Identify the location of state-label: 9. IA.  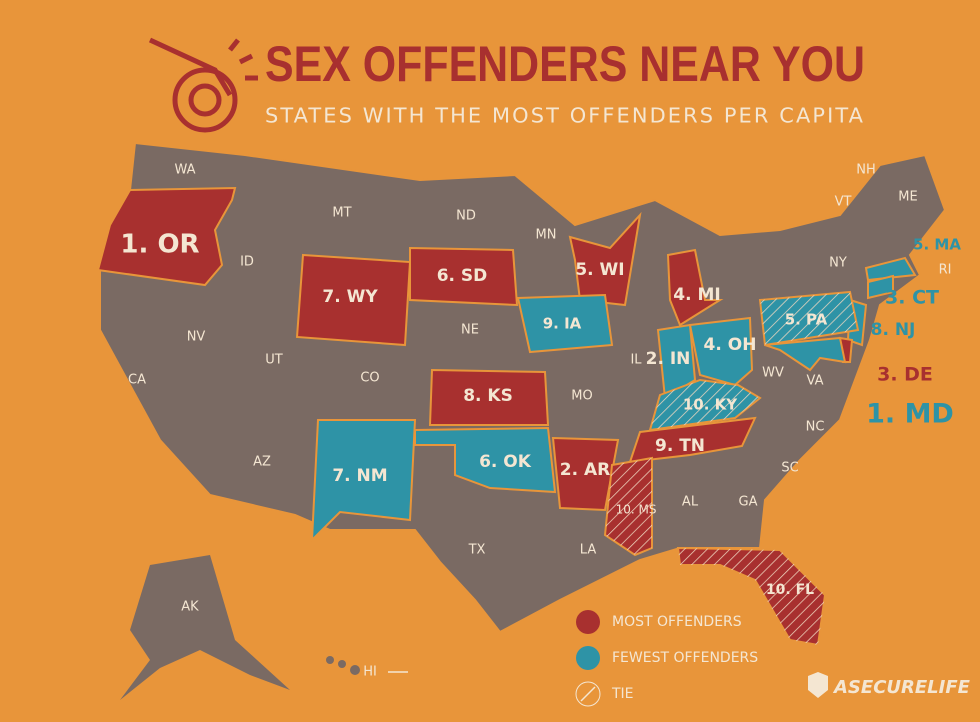
(562, 324).